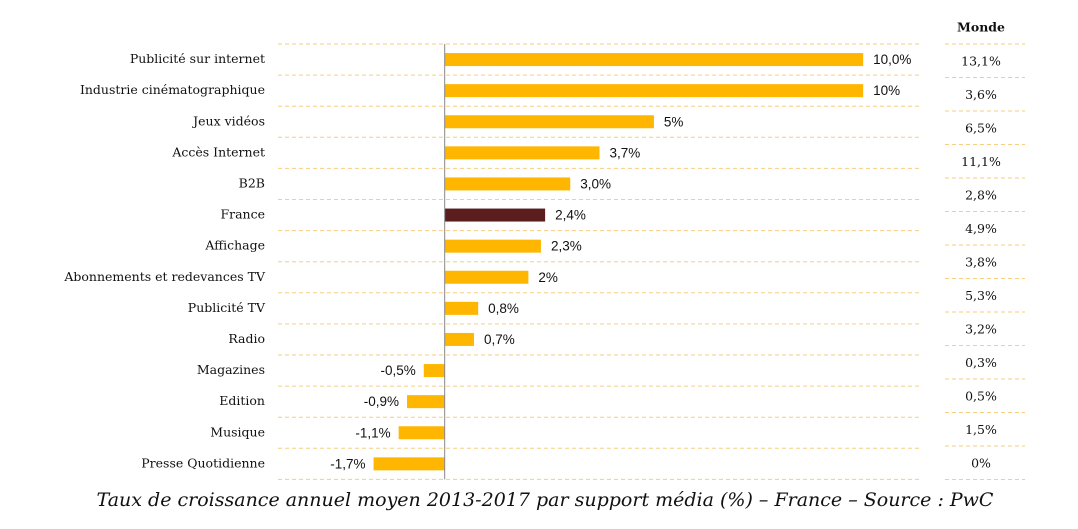 The height and width of the screenshot is (529, 1078). I want to click on value-label: 2,4%, so click(570, 215).